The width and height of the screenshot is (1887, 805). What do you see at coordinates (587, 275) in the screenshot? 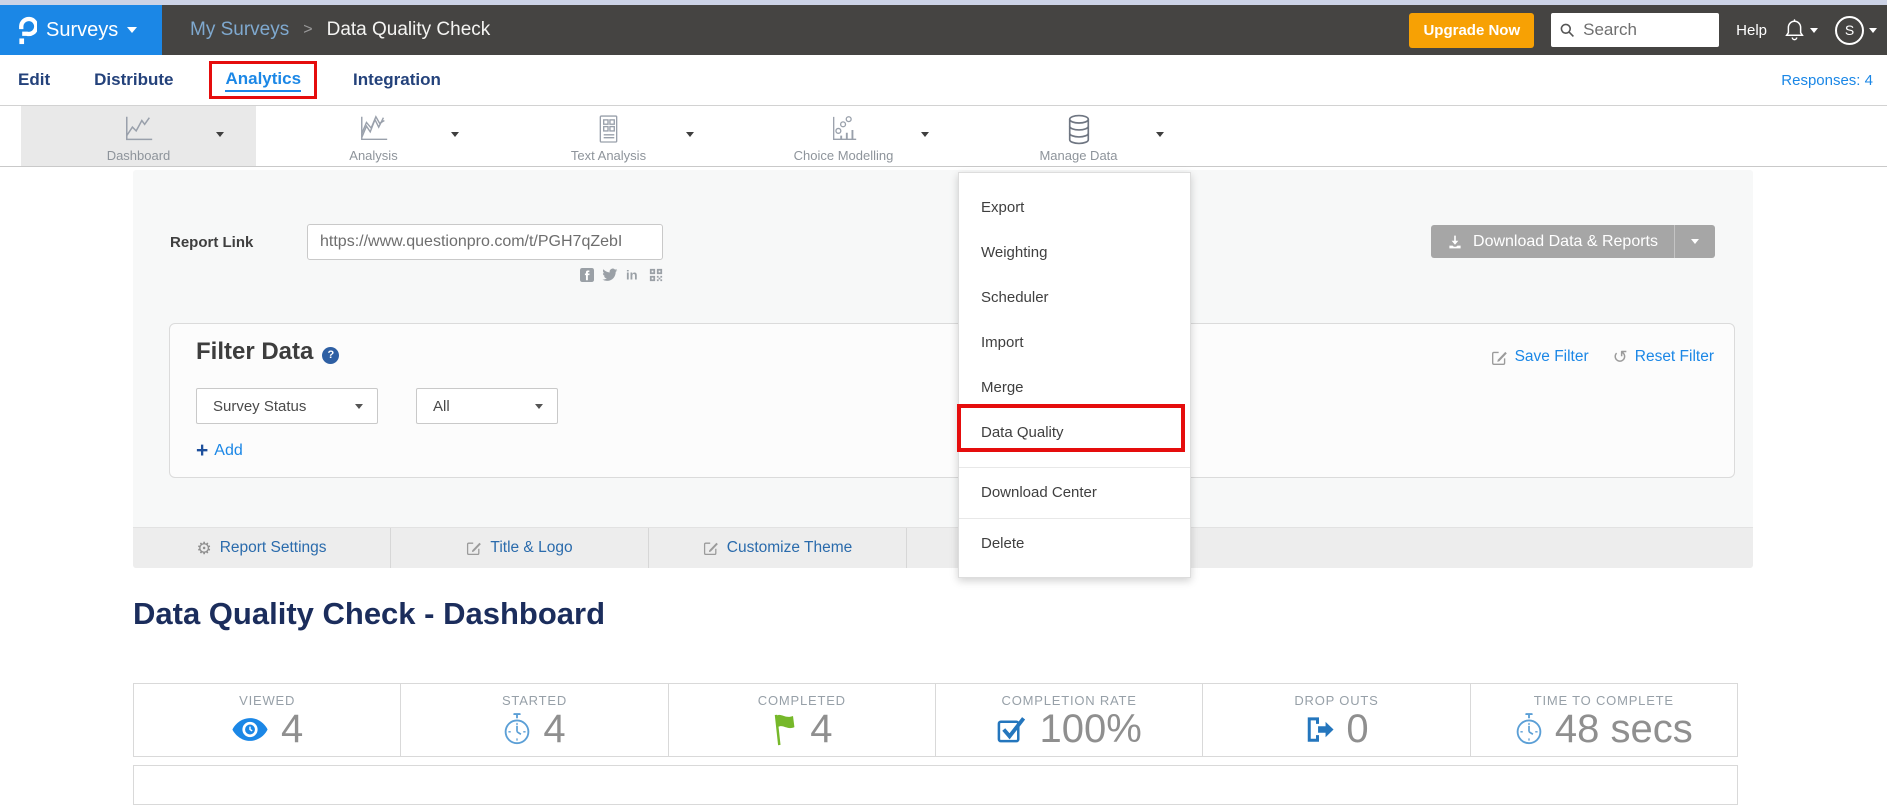
I see `facebook-icon` at bounding box center [587, 275].